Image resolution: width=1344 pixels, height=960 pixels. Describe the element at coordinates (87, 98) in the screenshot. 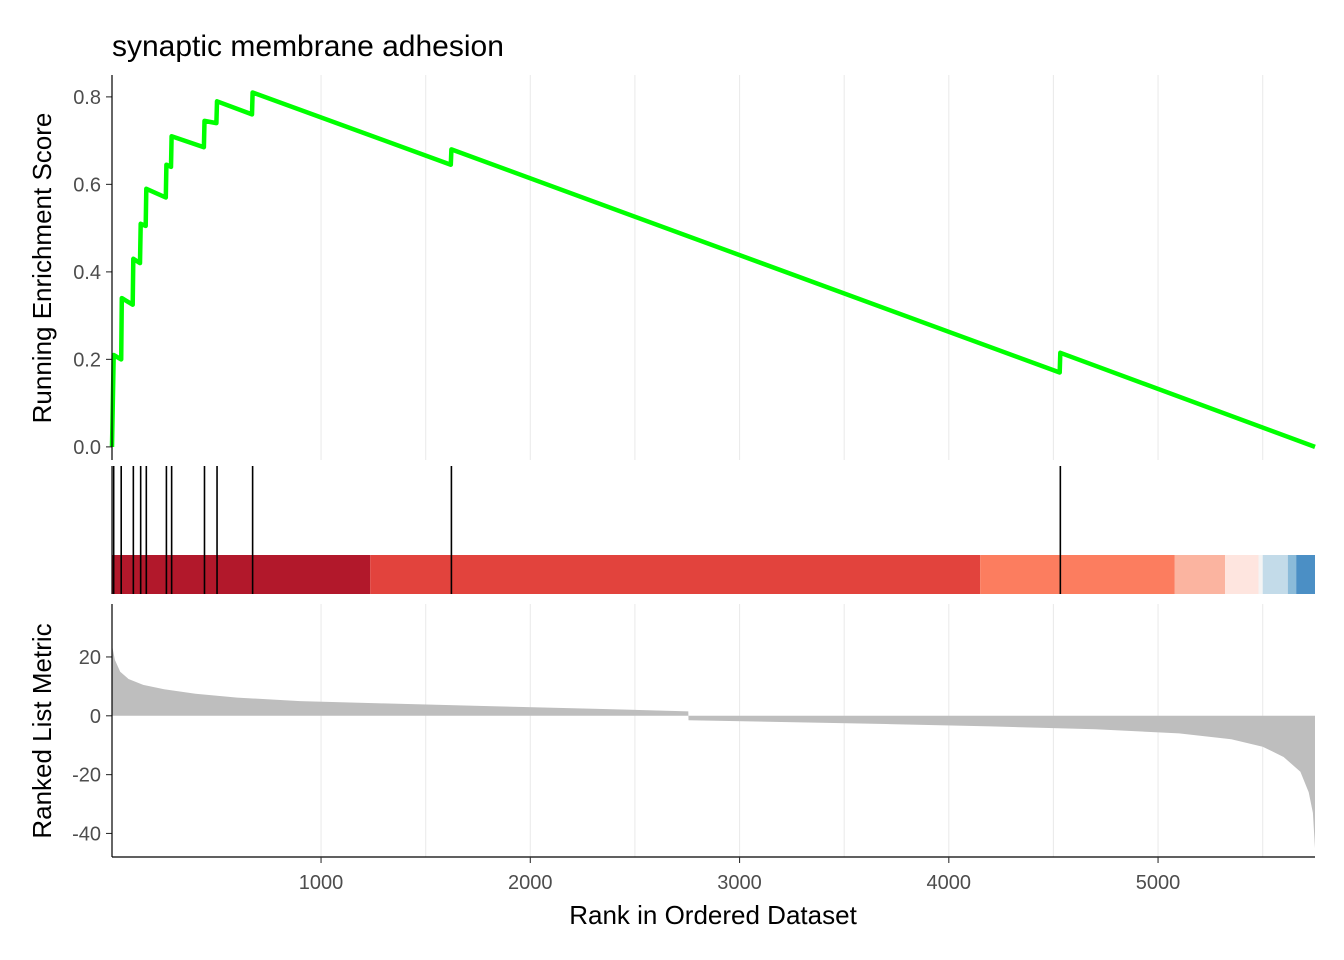

I see `enrichment-y-tick-label: 0.8` at that location.